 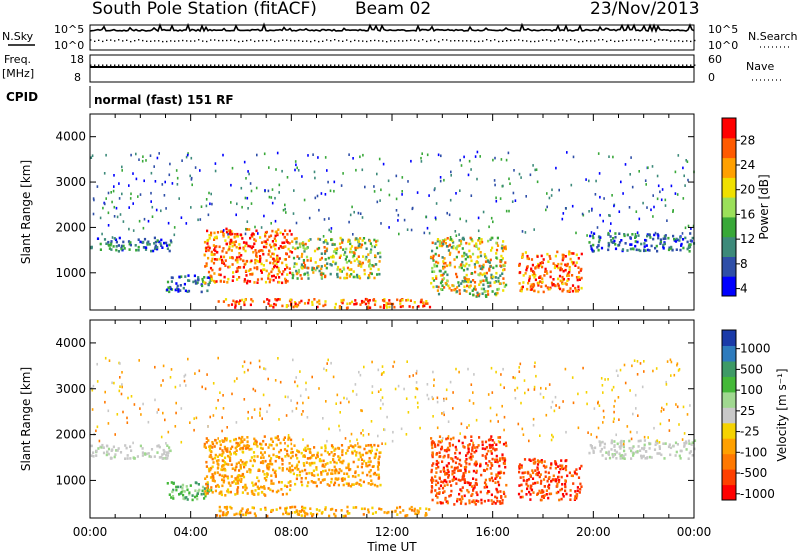 I want to click on noise-tick-left-lo: 10^0, so click(x=69, y=45).